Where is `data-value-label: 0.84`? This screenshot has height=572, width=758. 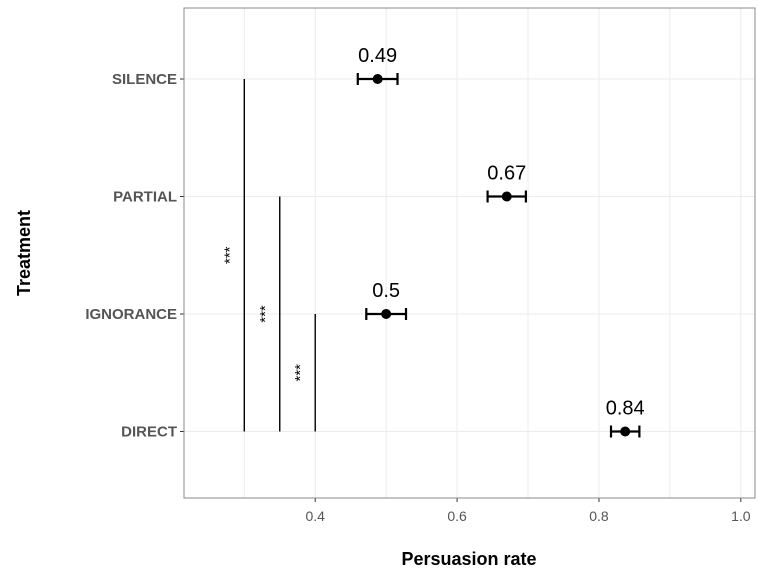 data-value-label: 0.84 is located at coordinates (625, 409).